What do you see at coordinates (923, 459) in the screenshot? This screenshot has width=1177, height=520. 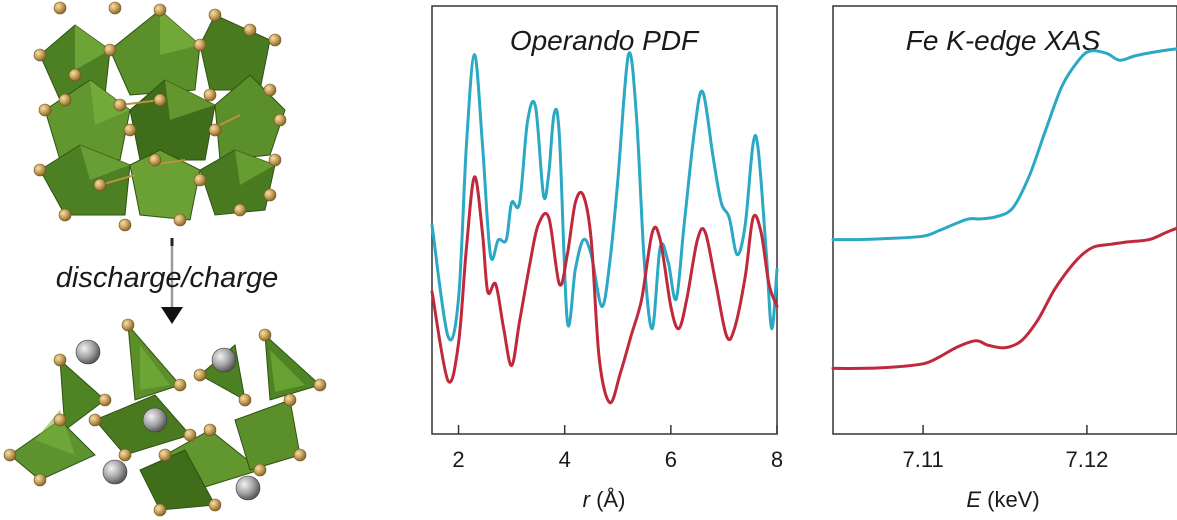 I see `xas-x-tick-label-1: 7.11` at bounding box center [923, 459].